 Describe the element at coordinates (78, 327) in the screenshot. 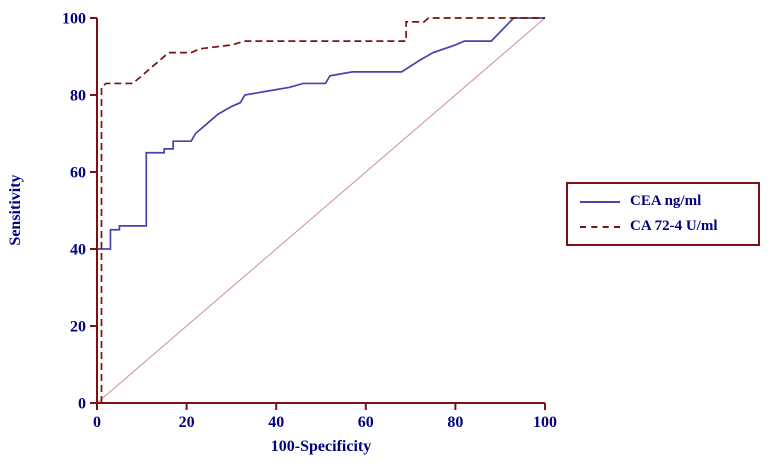

I see `y-tick-label: 20` at that location.